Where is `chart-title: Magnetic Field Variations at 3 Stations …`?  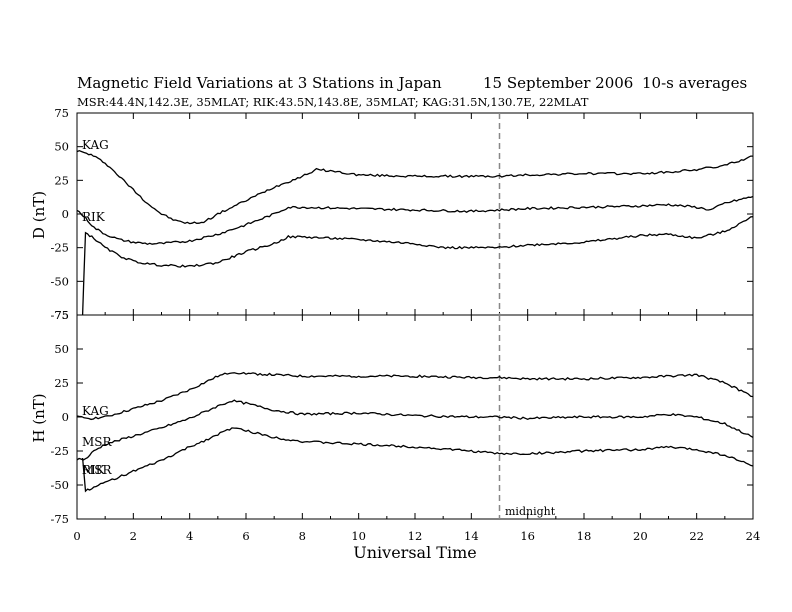
chart-title: Magnetic Field Variations at 3 Stations … is located at coordinates (259, 83).